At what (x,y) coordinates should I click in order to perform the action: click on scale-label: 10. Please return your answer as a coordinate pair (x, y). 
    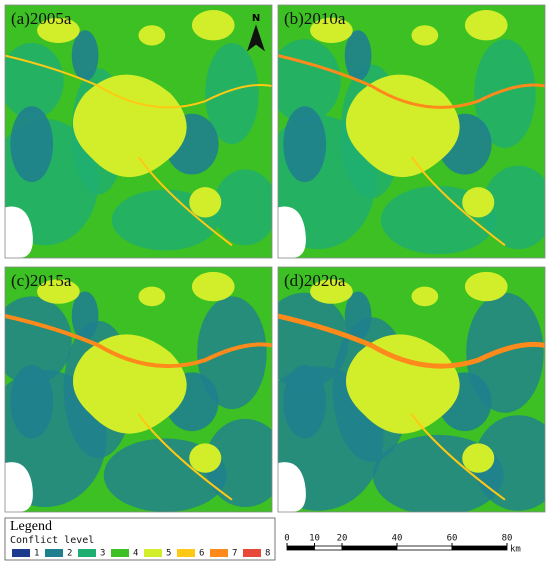
    Looking at the image, I should click on (314, 539).